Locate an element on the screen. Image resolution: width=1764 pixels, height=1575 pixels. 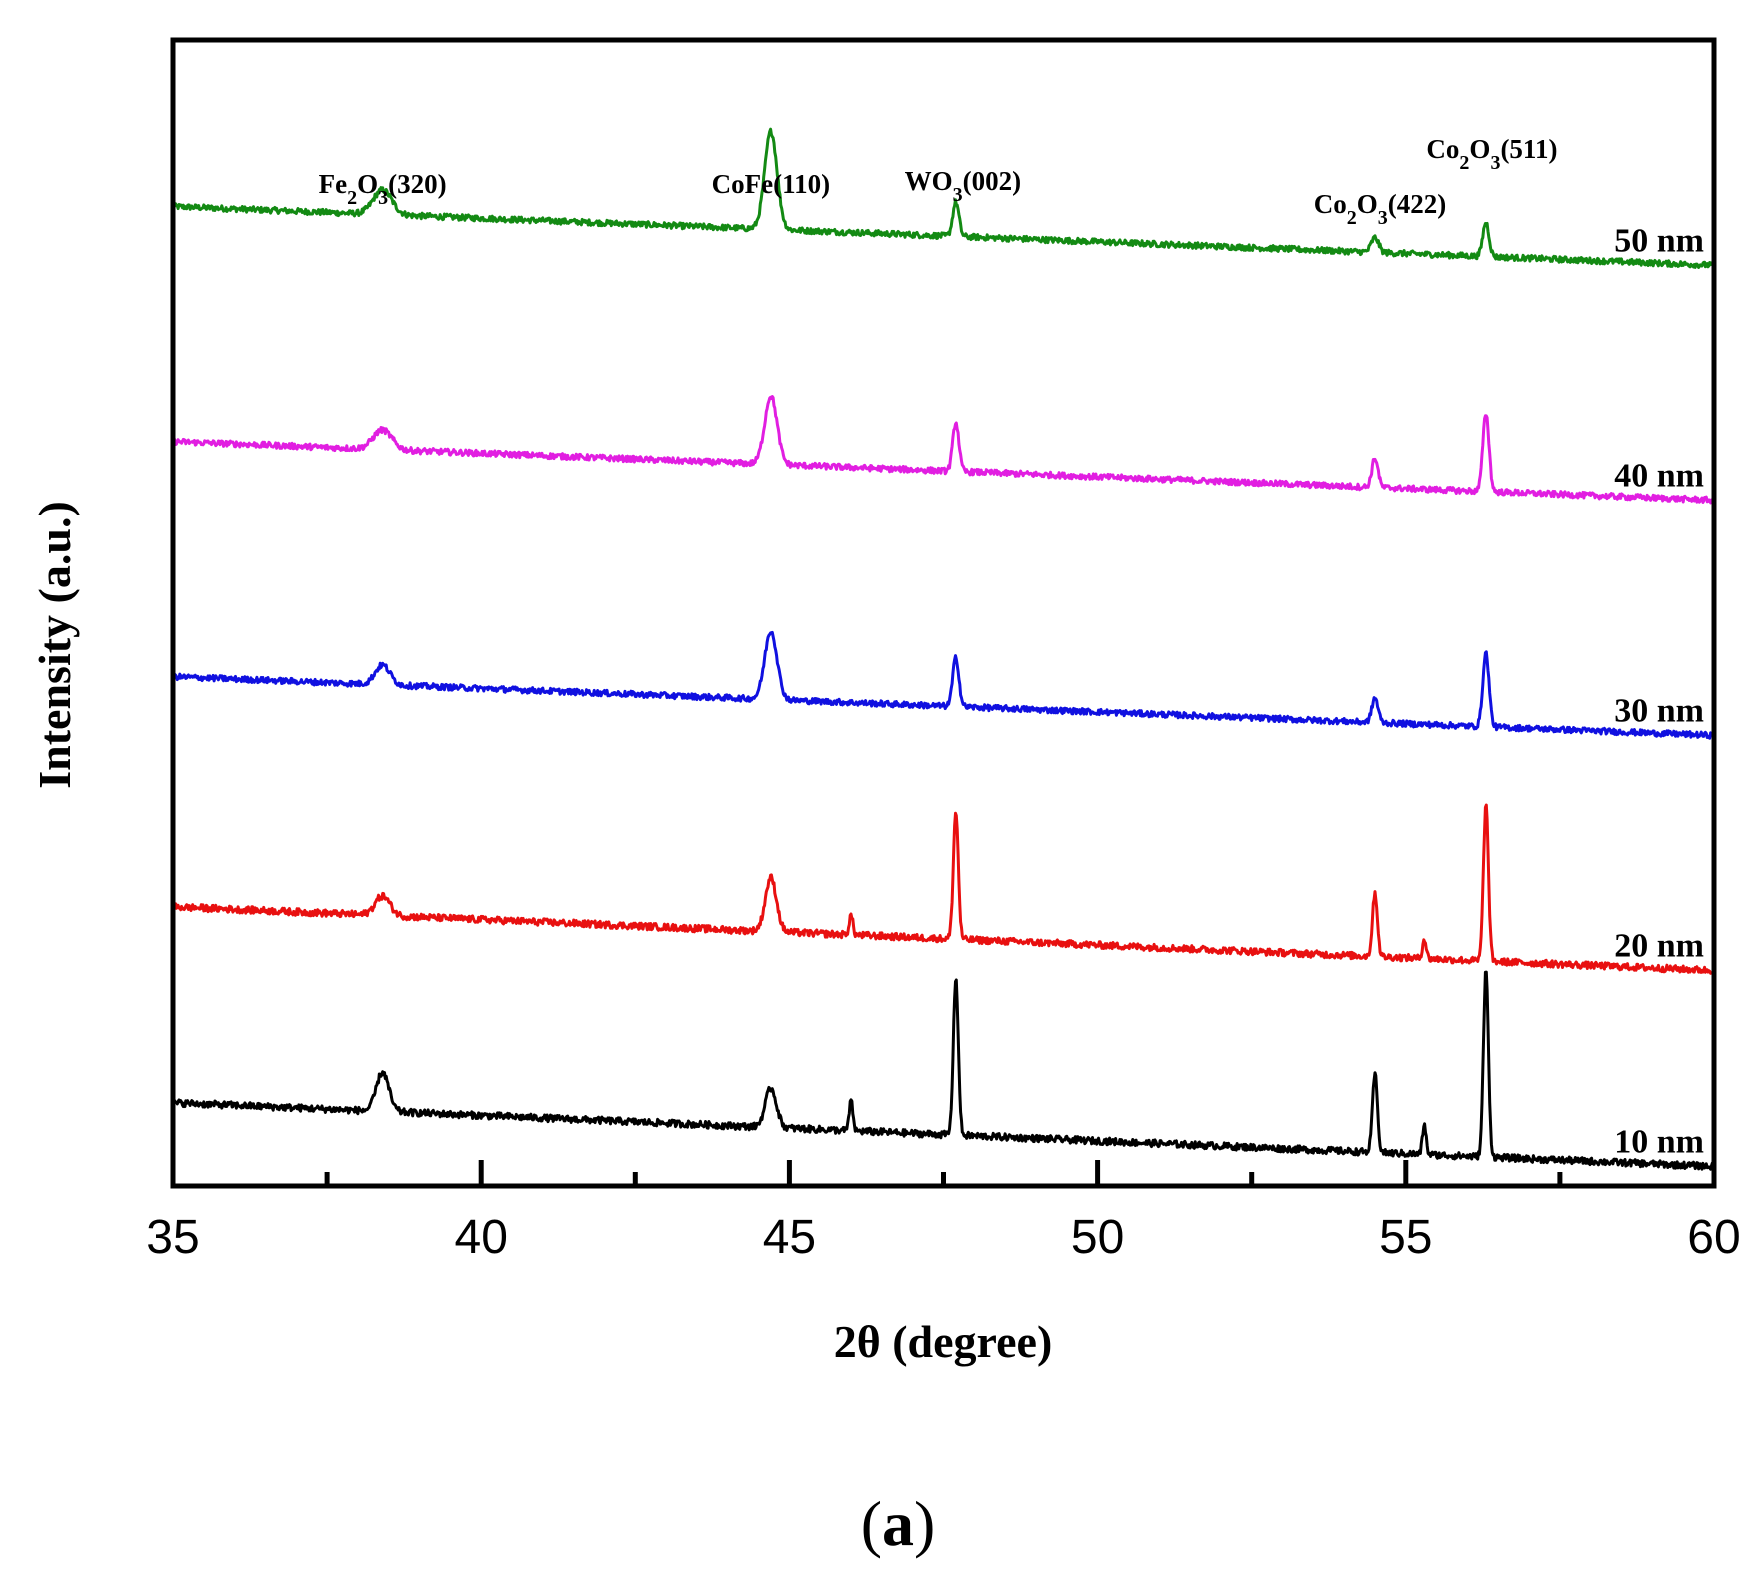
series-line-20nm is located at coordinates (943, 889).